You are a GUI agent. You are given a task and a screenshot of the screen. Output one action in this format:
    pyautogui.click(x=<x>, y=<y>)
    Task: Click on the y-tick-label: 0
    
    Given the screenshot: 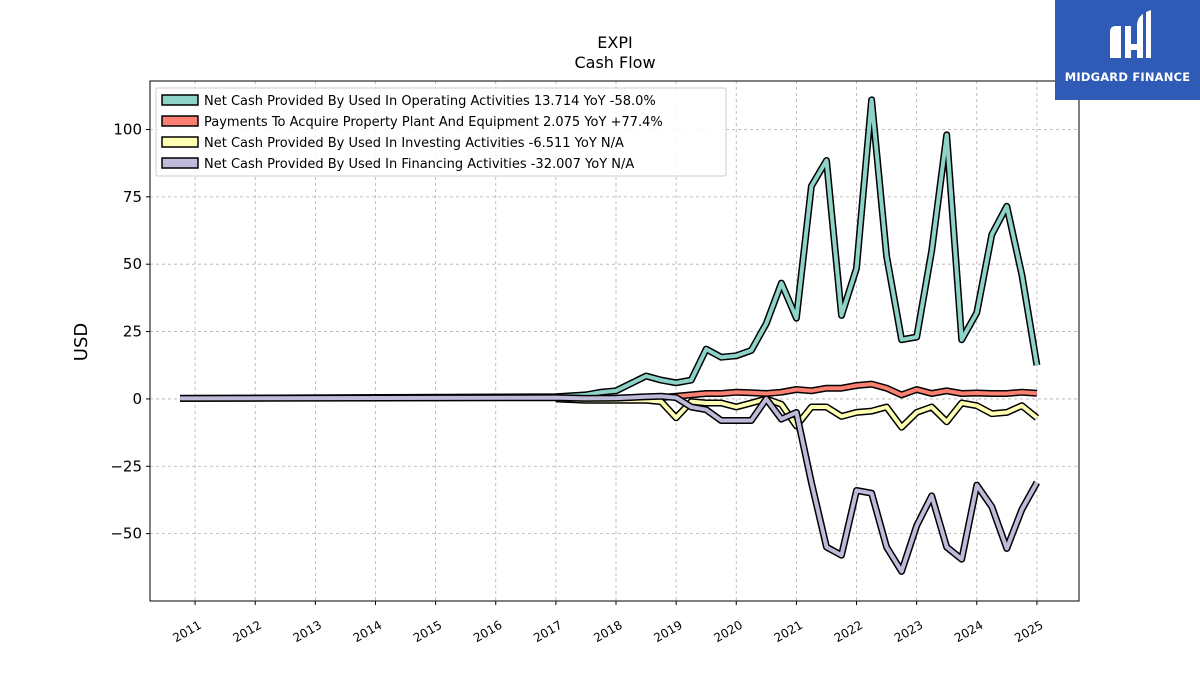 What is the action you would take?
    pyautogui.click(x=137, y=399)
    